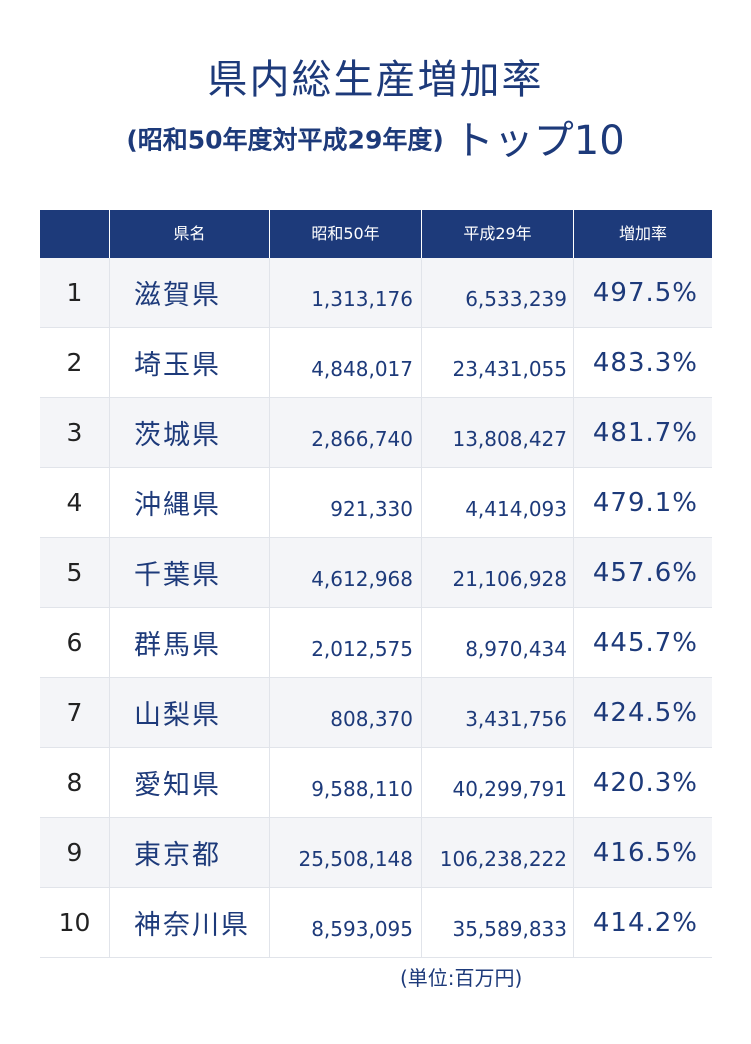  I want to click on heisei29-value-cell: 8,970,434, so click(498, 642).